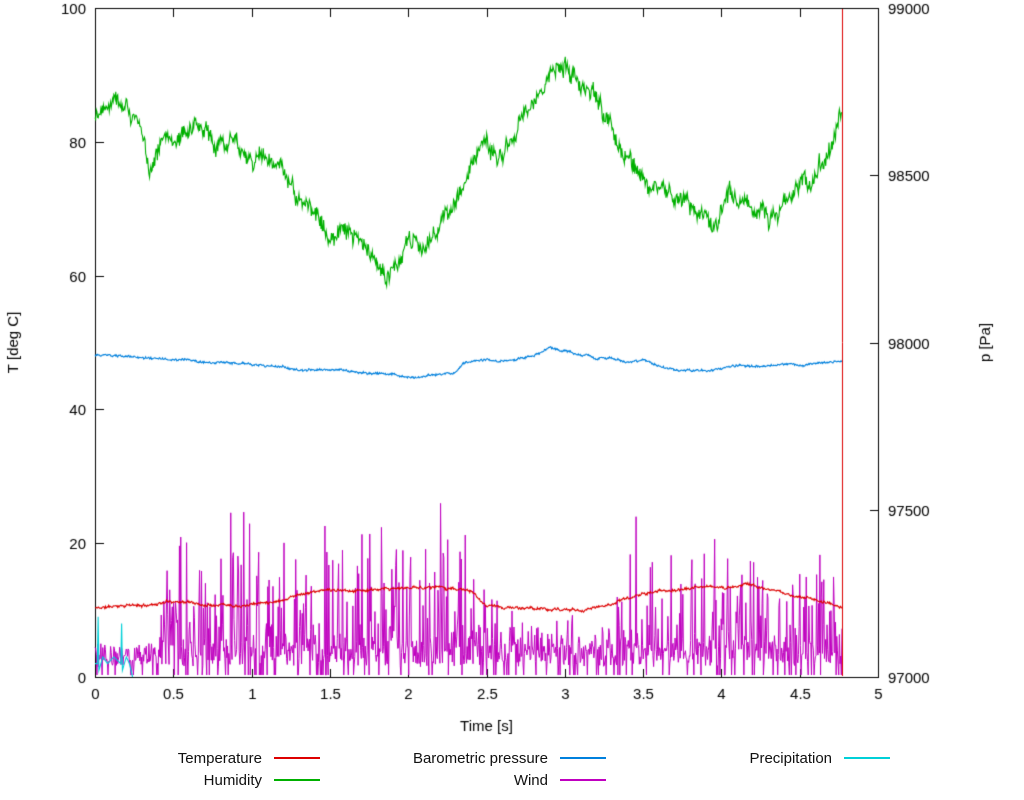 This screenshot has width=1024, height=800. I want to click on legend-item-barometric-pressure: Barometric pressure, so click(465, 758).